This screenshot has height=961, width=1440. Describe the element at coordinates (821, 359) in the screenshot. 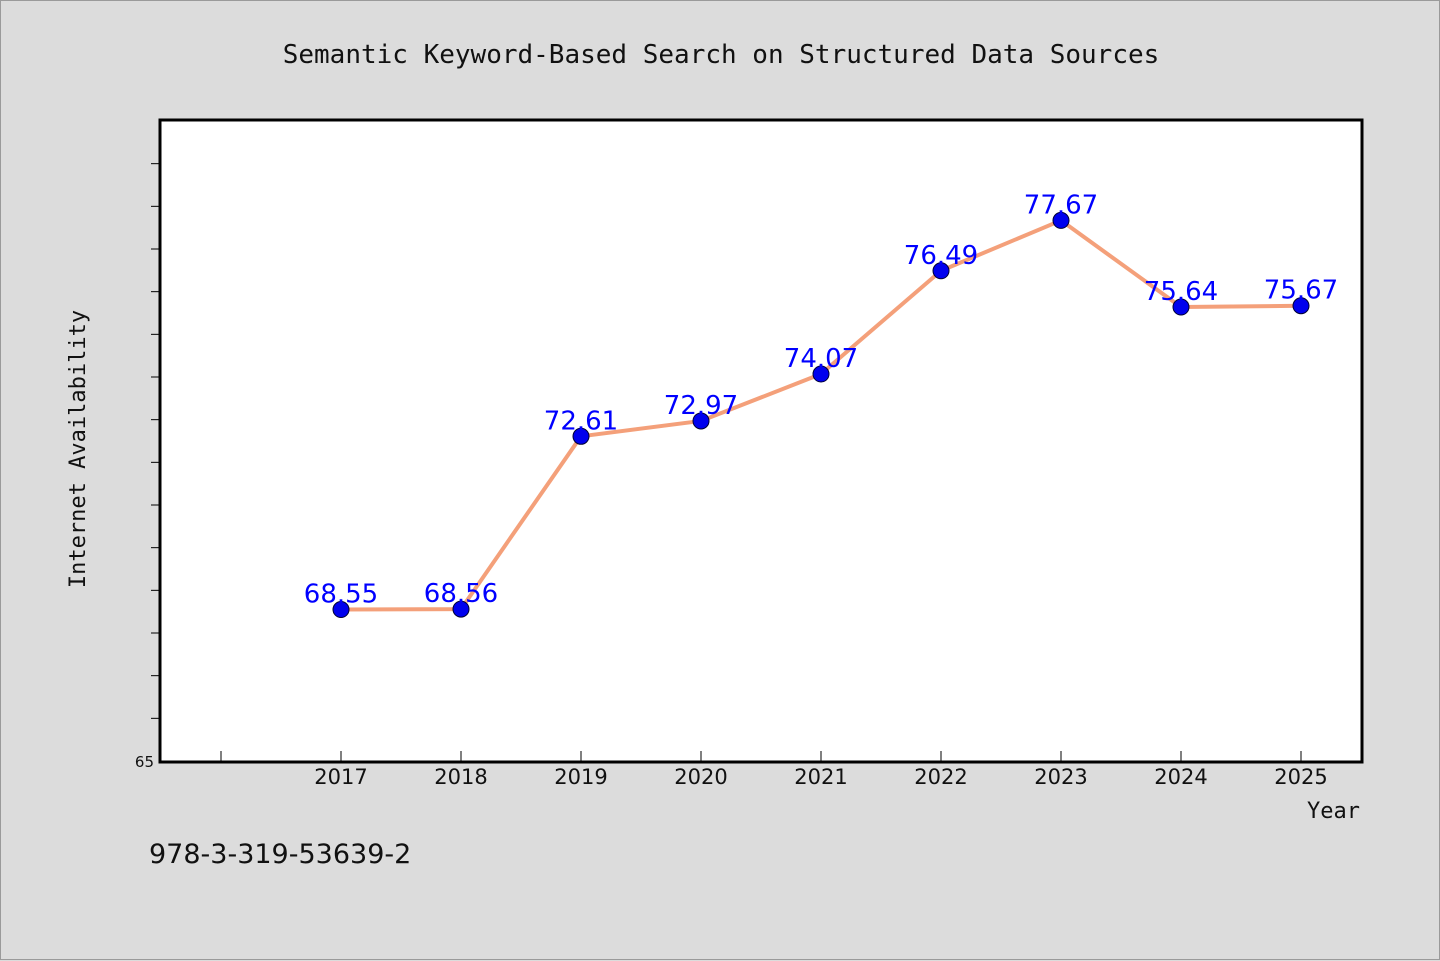

I see `data-label: 74.07` at that location.